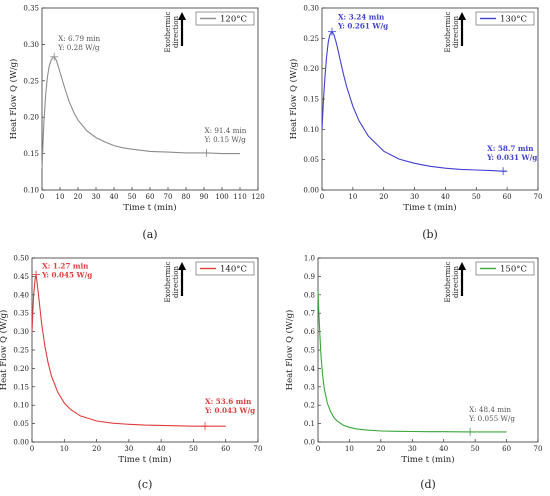 Image resolution: width=550 pixels, height=496 pixels. Describe the element at coordinates (309, 387) in the screenshot. I see `y-tick-label: 0.3` at that location.